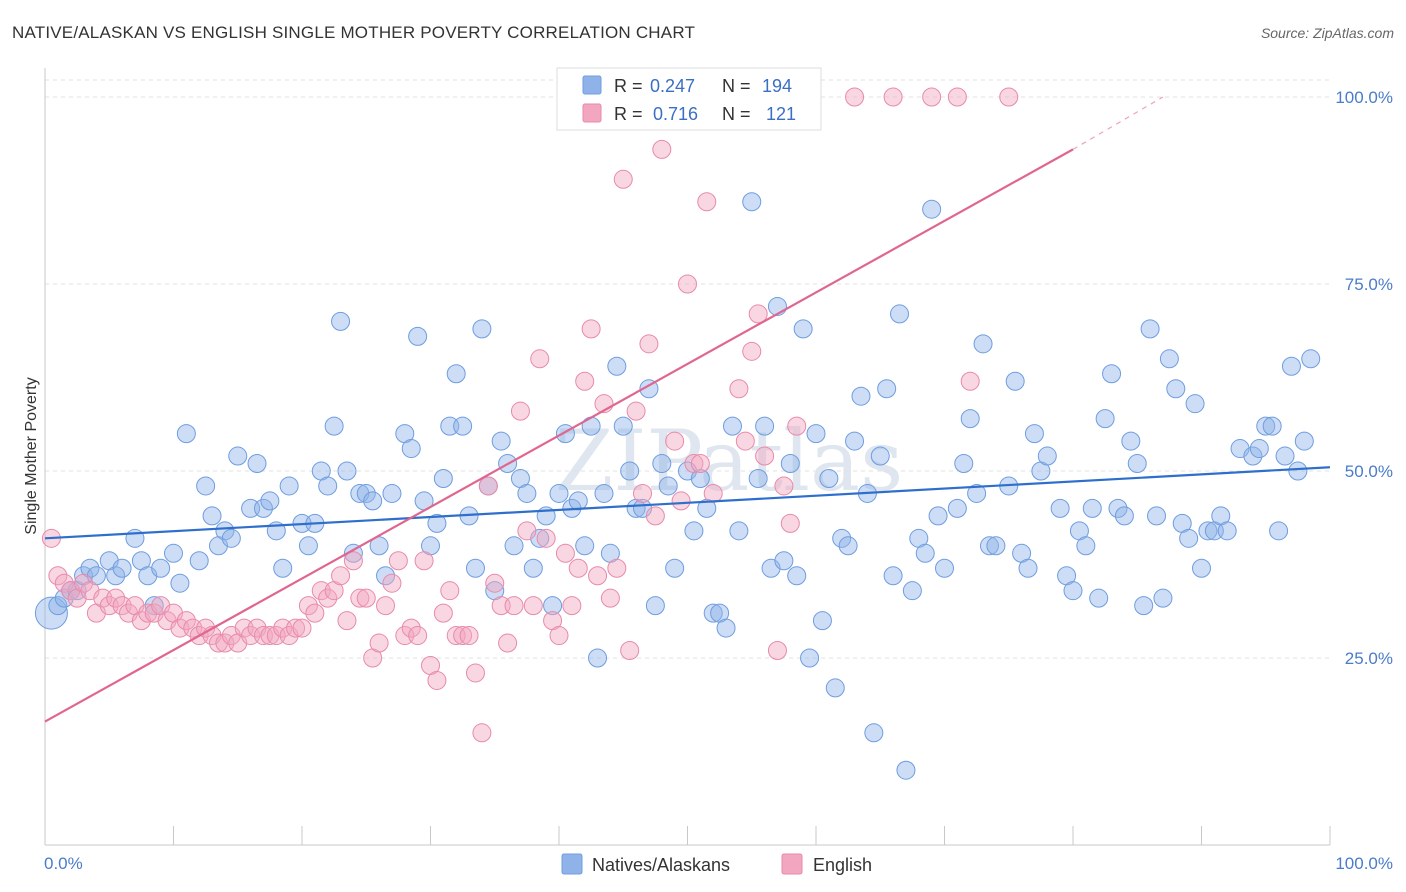 The image size is (1406, 892). I want to click on x-tick-labels: 0.0% 100.0%, so click(718, 863).